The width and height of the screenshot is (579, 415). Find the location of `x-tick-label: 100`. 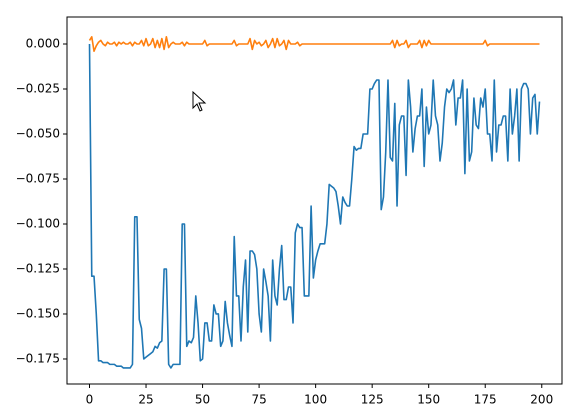

x-tick-label: 100 is located at coordinates (315, 400).